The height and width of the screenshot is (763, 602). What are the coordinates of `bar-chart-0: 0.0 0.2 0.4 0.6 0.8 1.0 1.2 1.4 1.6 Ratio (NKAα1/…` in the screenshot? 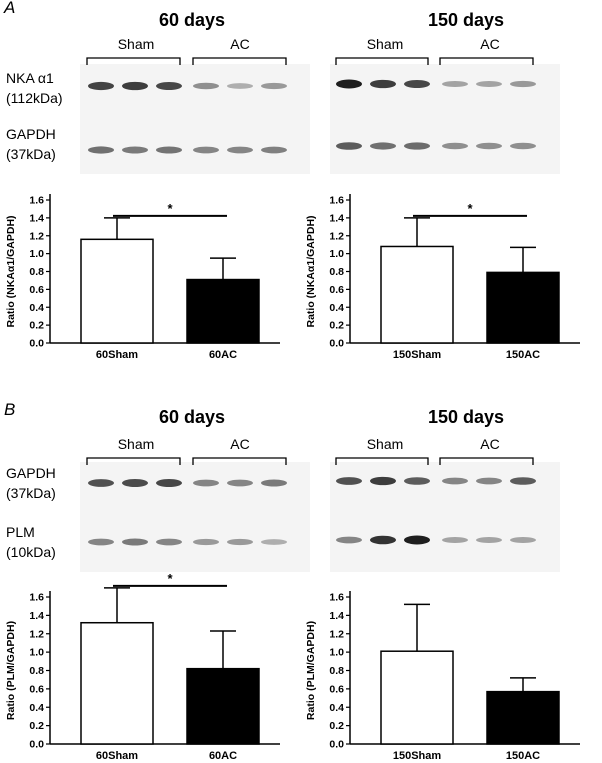 It's located at (142, 277).